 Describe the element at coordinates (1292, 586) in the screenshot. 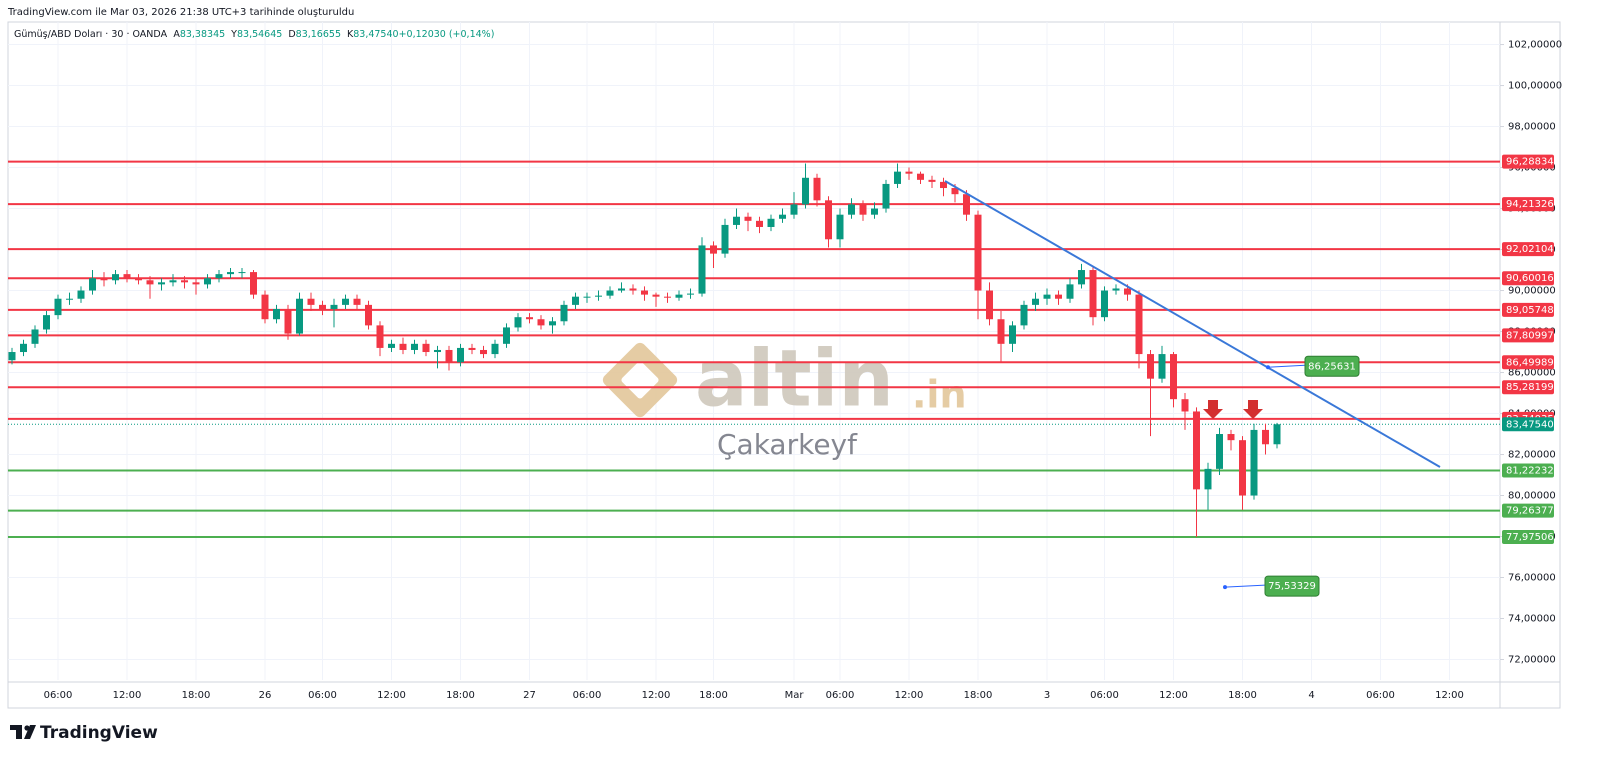

I see `callout-label: 75,53329` at that location.